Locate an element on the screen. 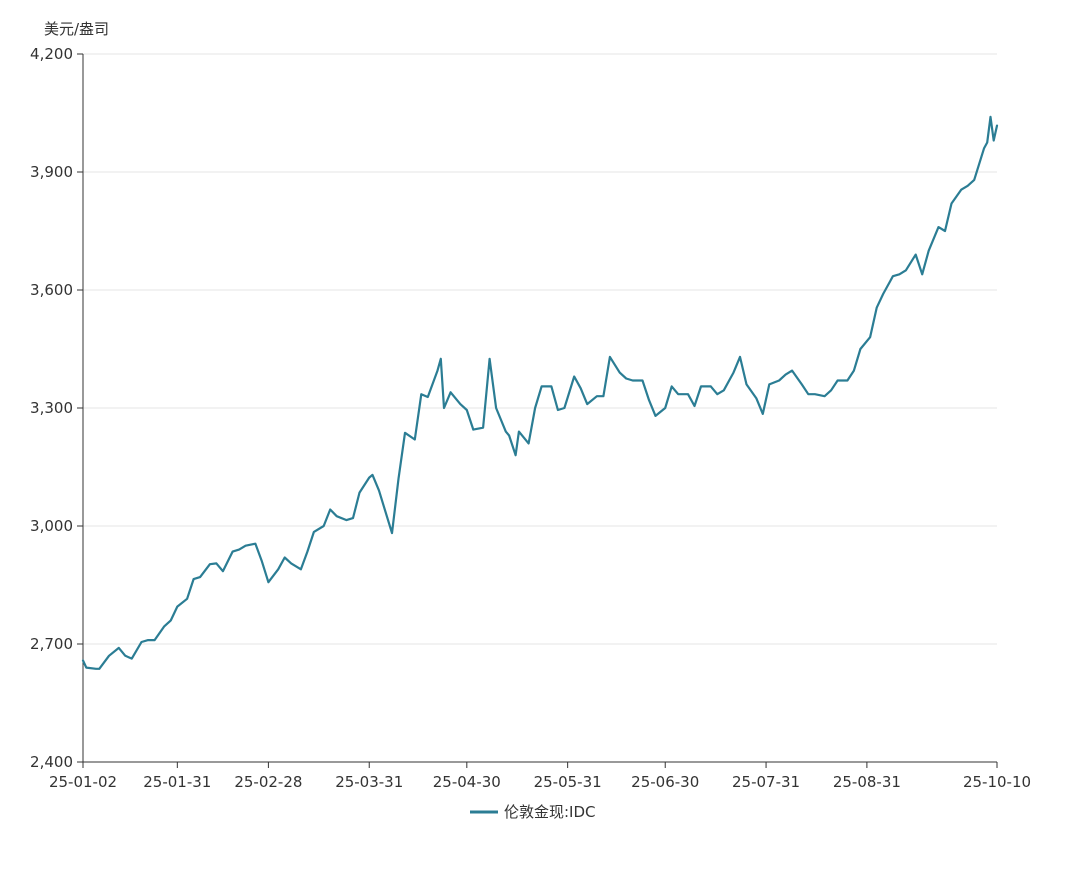 The width and height of the screenshot is (1080, 882). y-tick-label: 2,400 is located at coordinates (51, 762).